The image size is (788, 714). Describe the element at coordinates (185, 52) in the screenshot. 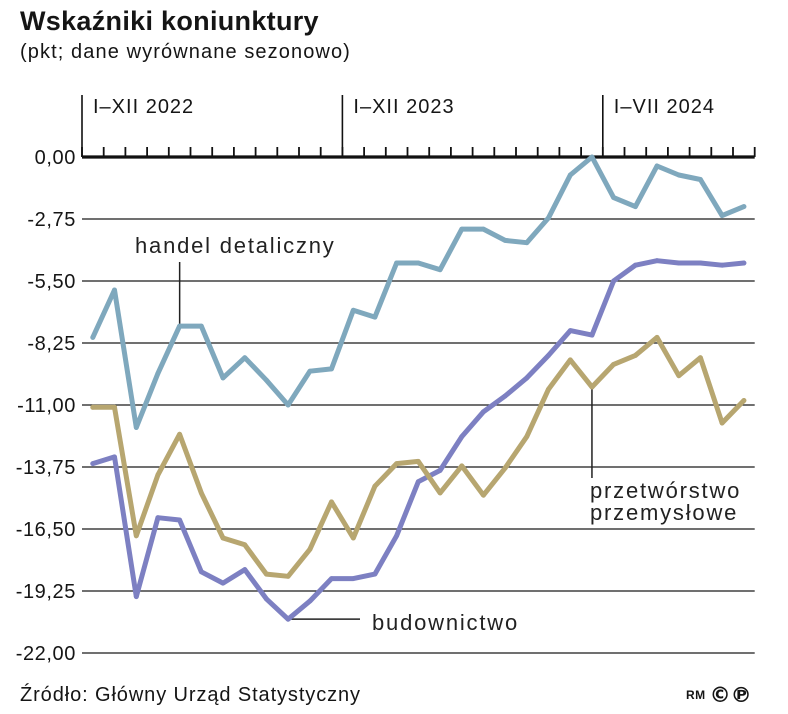

I see `chart-subtitle: (pkt; dane wyrównane sezonowo)` at that location.